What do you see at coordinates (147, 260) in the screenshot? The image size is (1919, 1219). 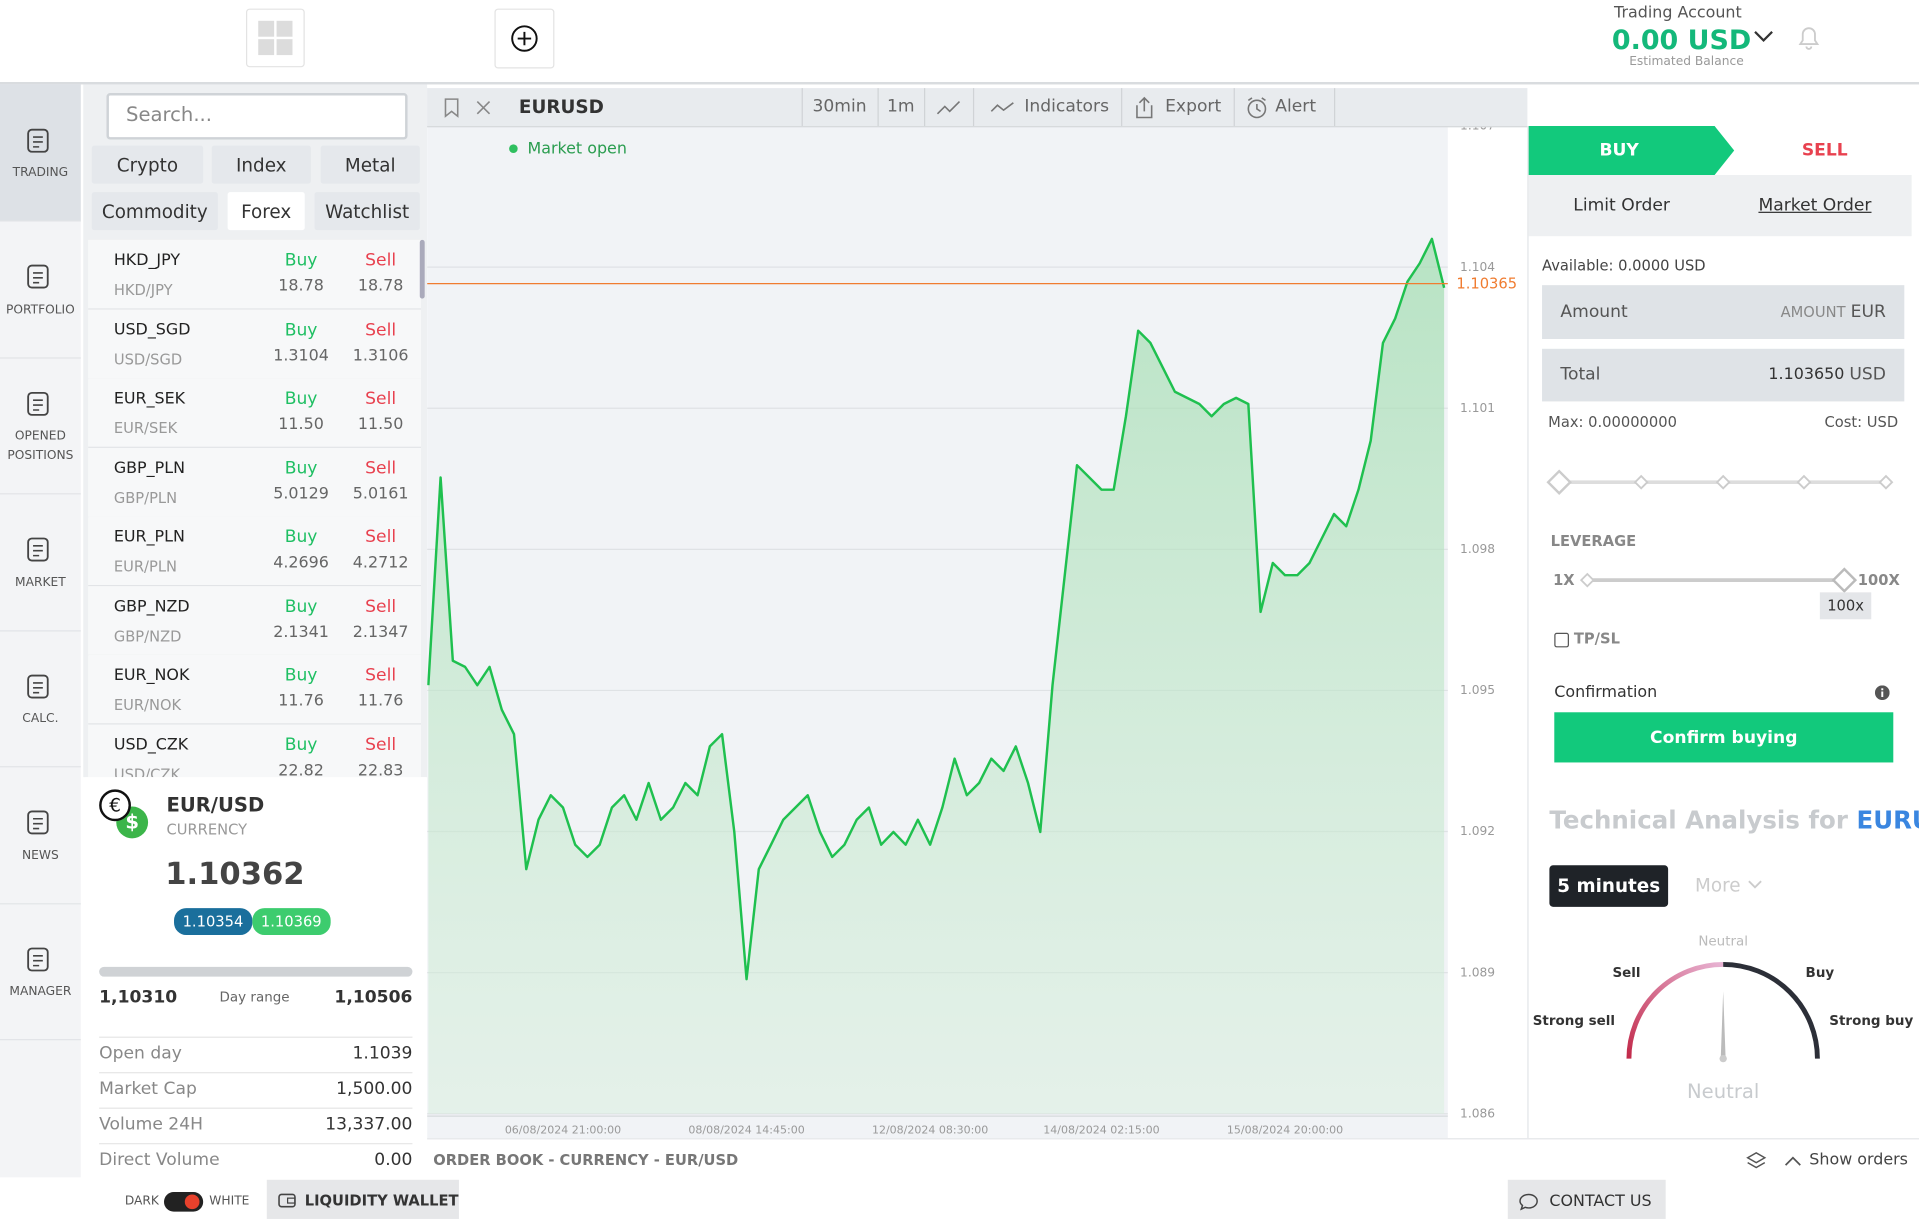 I see `pair-symbol: HKD_JPY` at bounding box center [147, 260].